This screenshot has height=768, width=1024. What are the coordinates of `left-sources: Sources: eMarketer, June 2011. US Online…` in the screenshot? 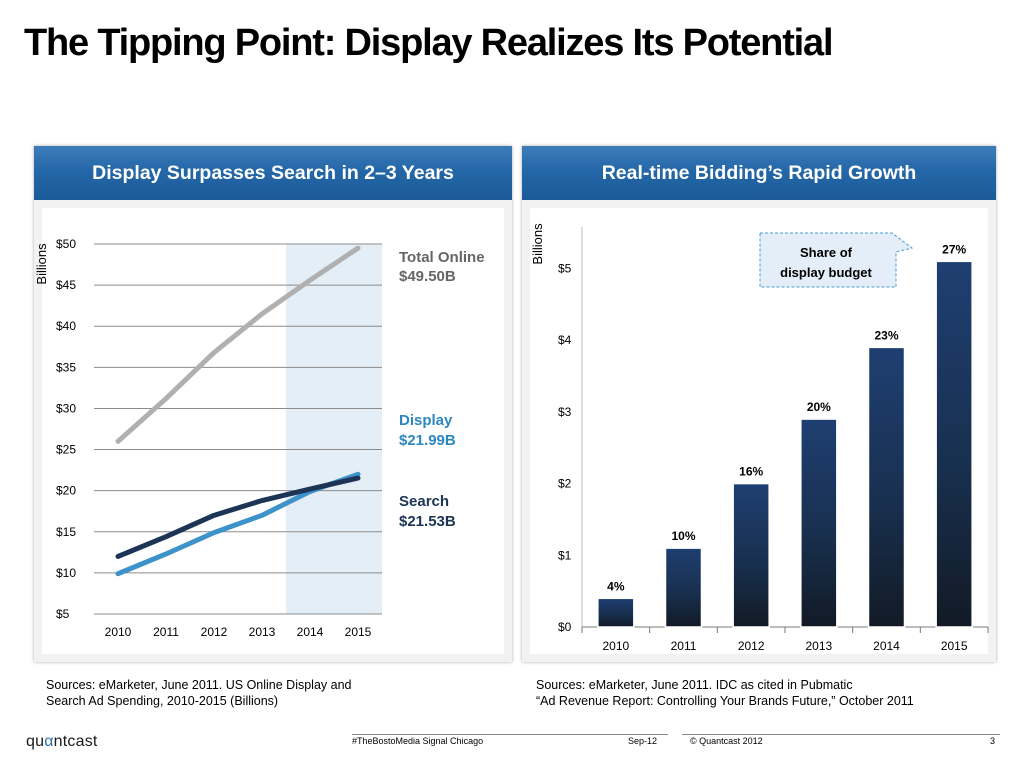 It's located at (199, 693).